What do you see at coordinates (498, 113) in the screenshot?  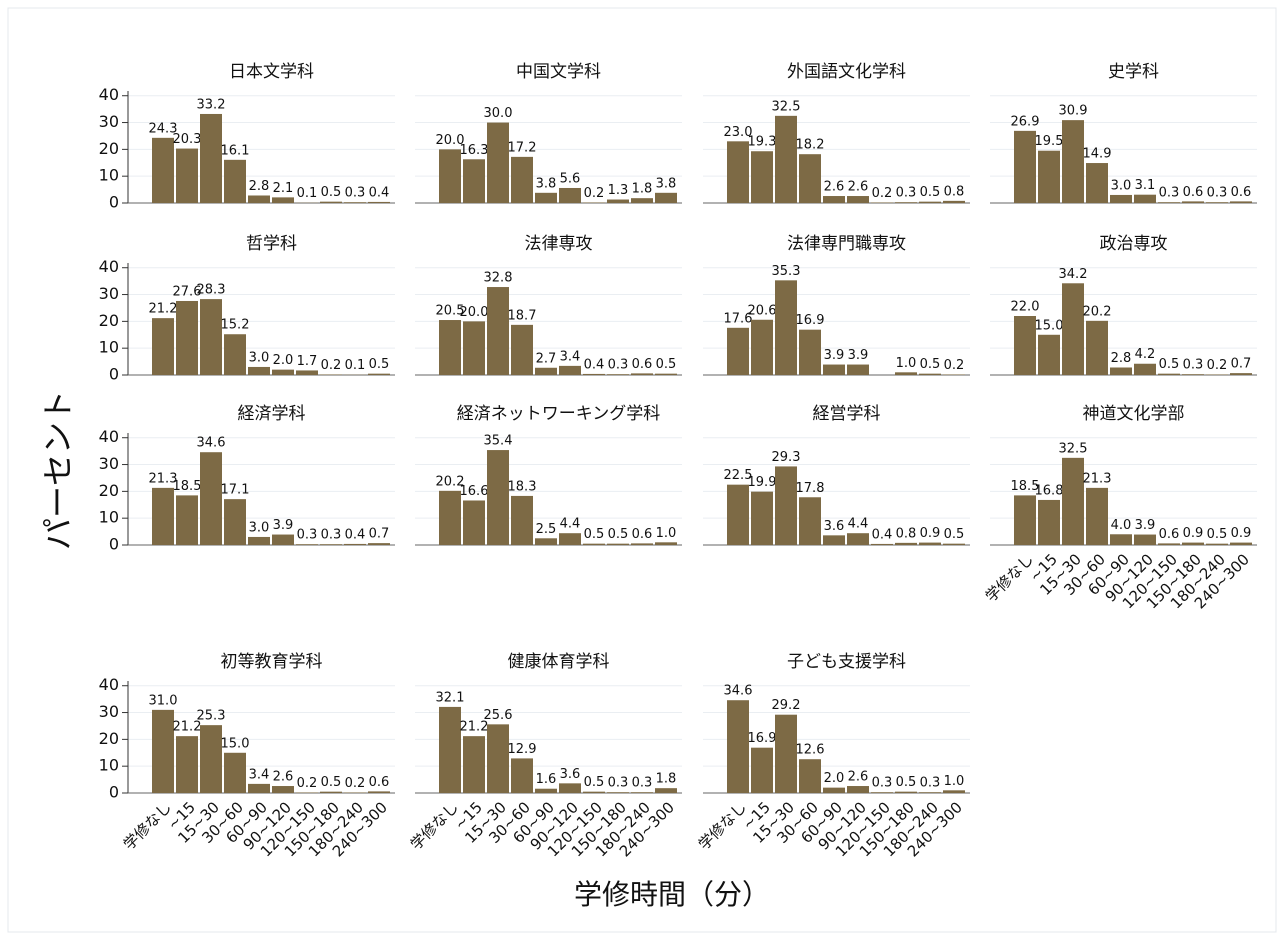 I see `value-label: 30.0` at bounding box center [498, 113].